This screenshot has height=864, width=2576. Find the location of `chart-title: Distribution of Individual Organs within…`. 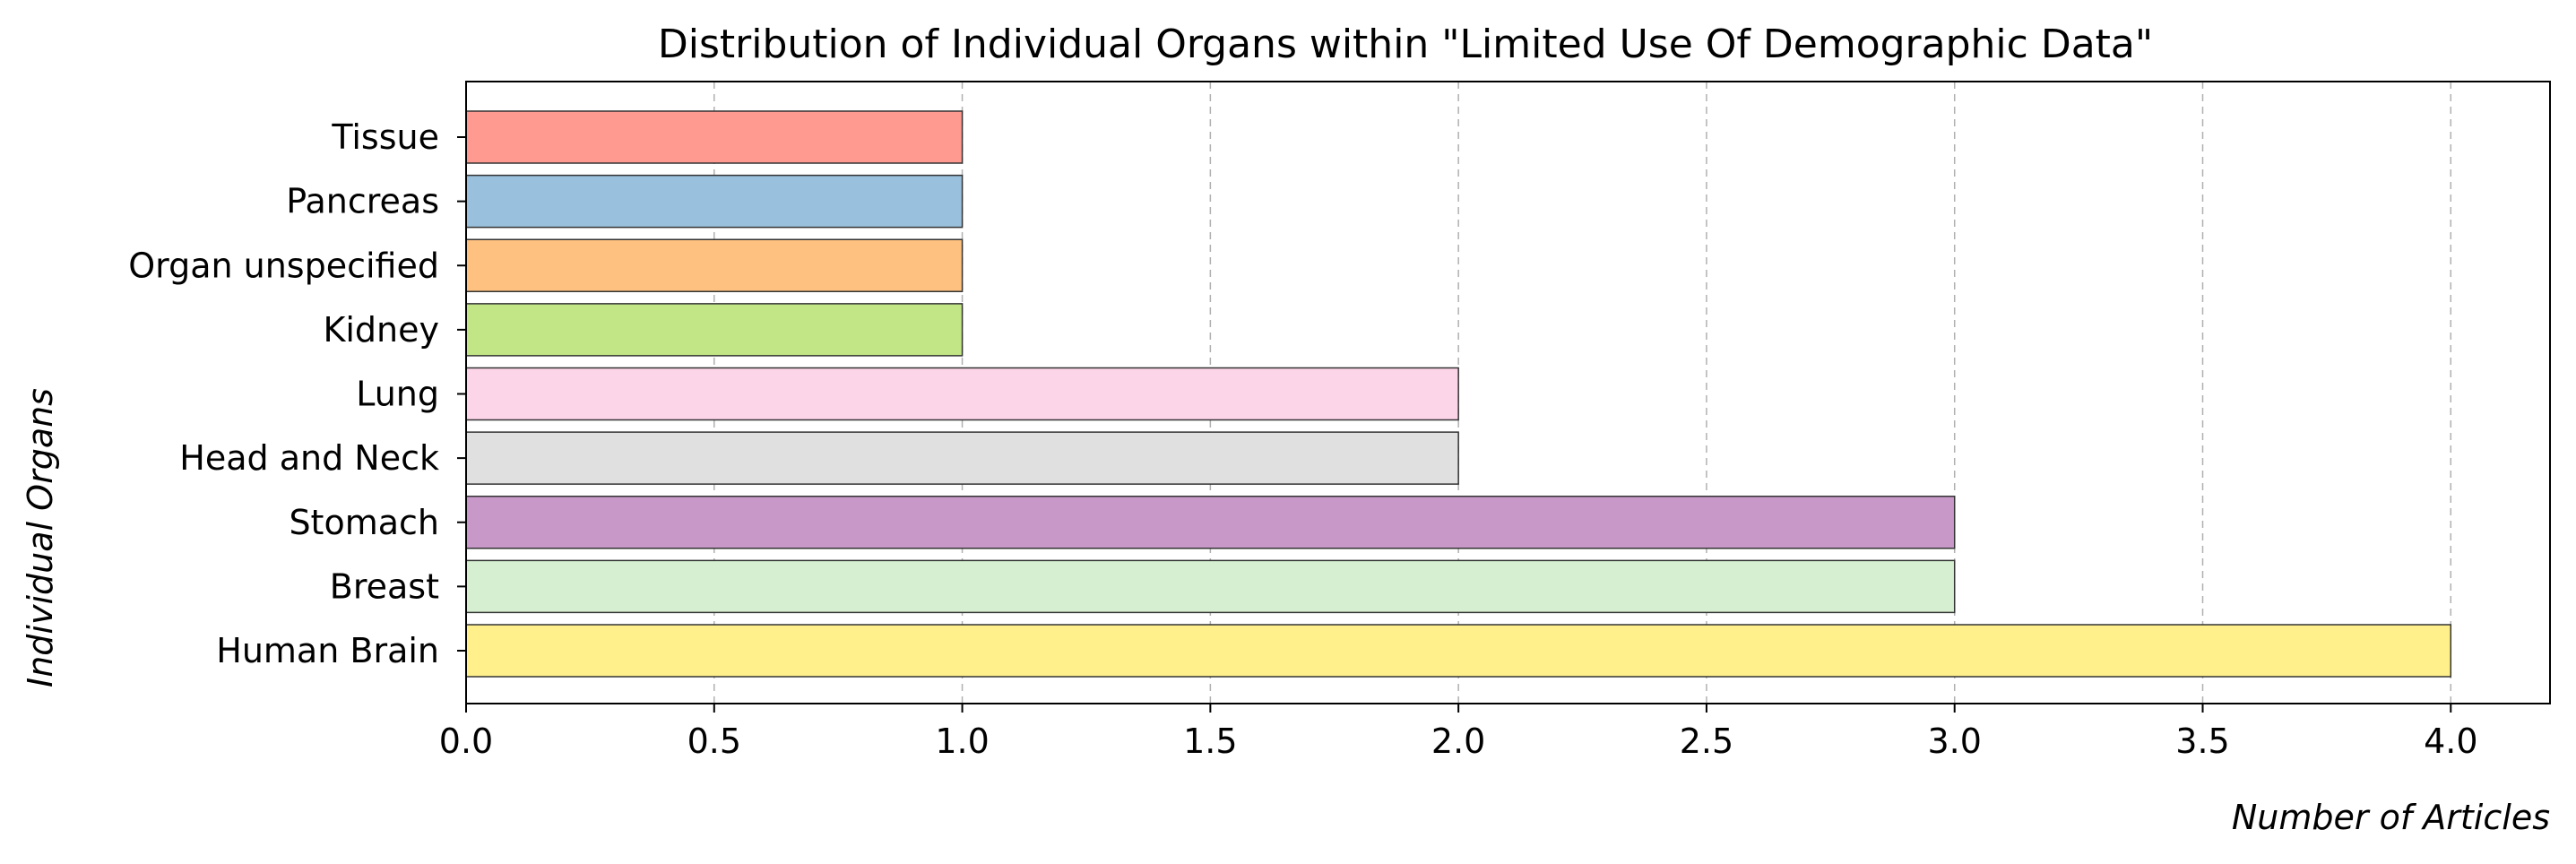

chart-title: Distribution of Individual Organs within… is located at coordinates (1405, 44).